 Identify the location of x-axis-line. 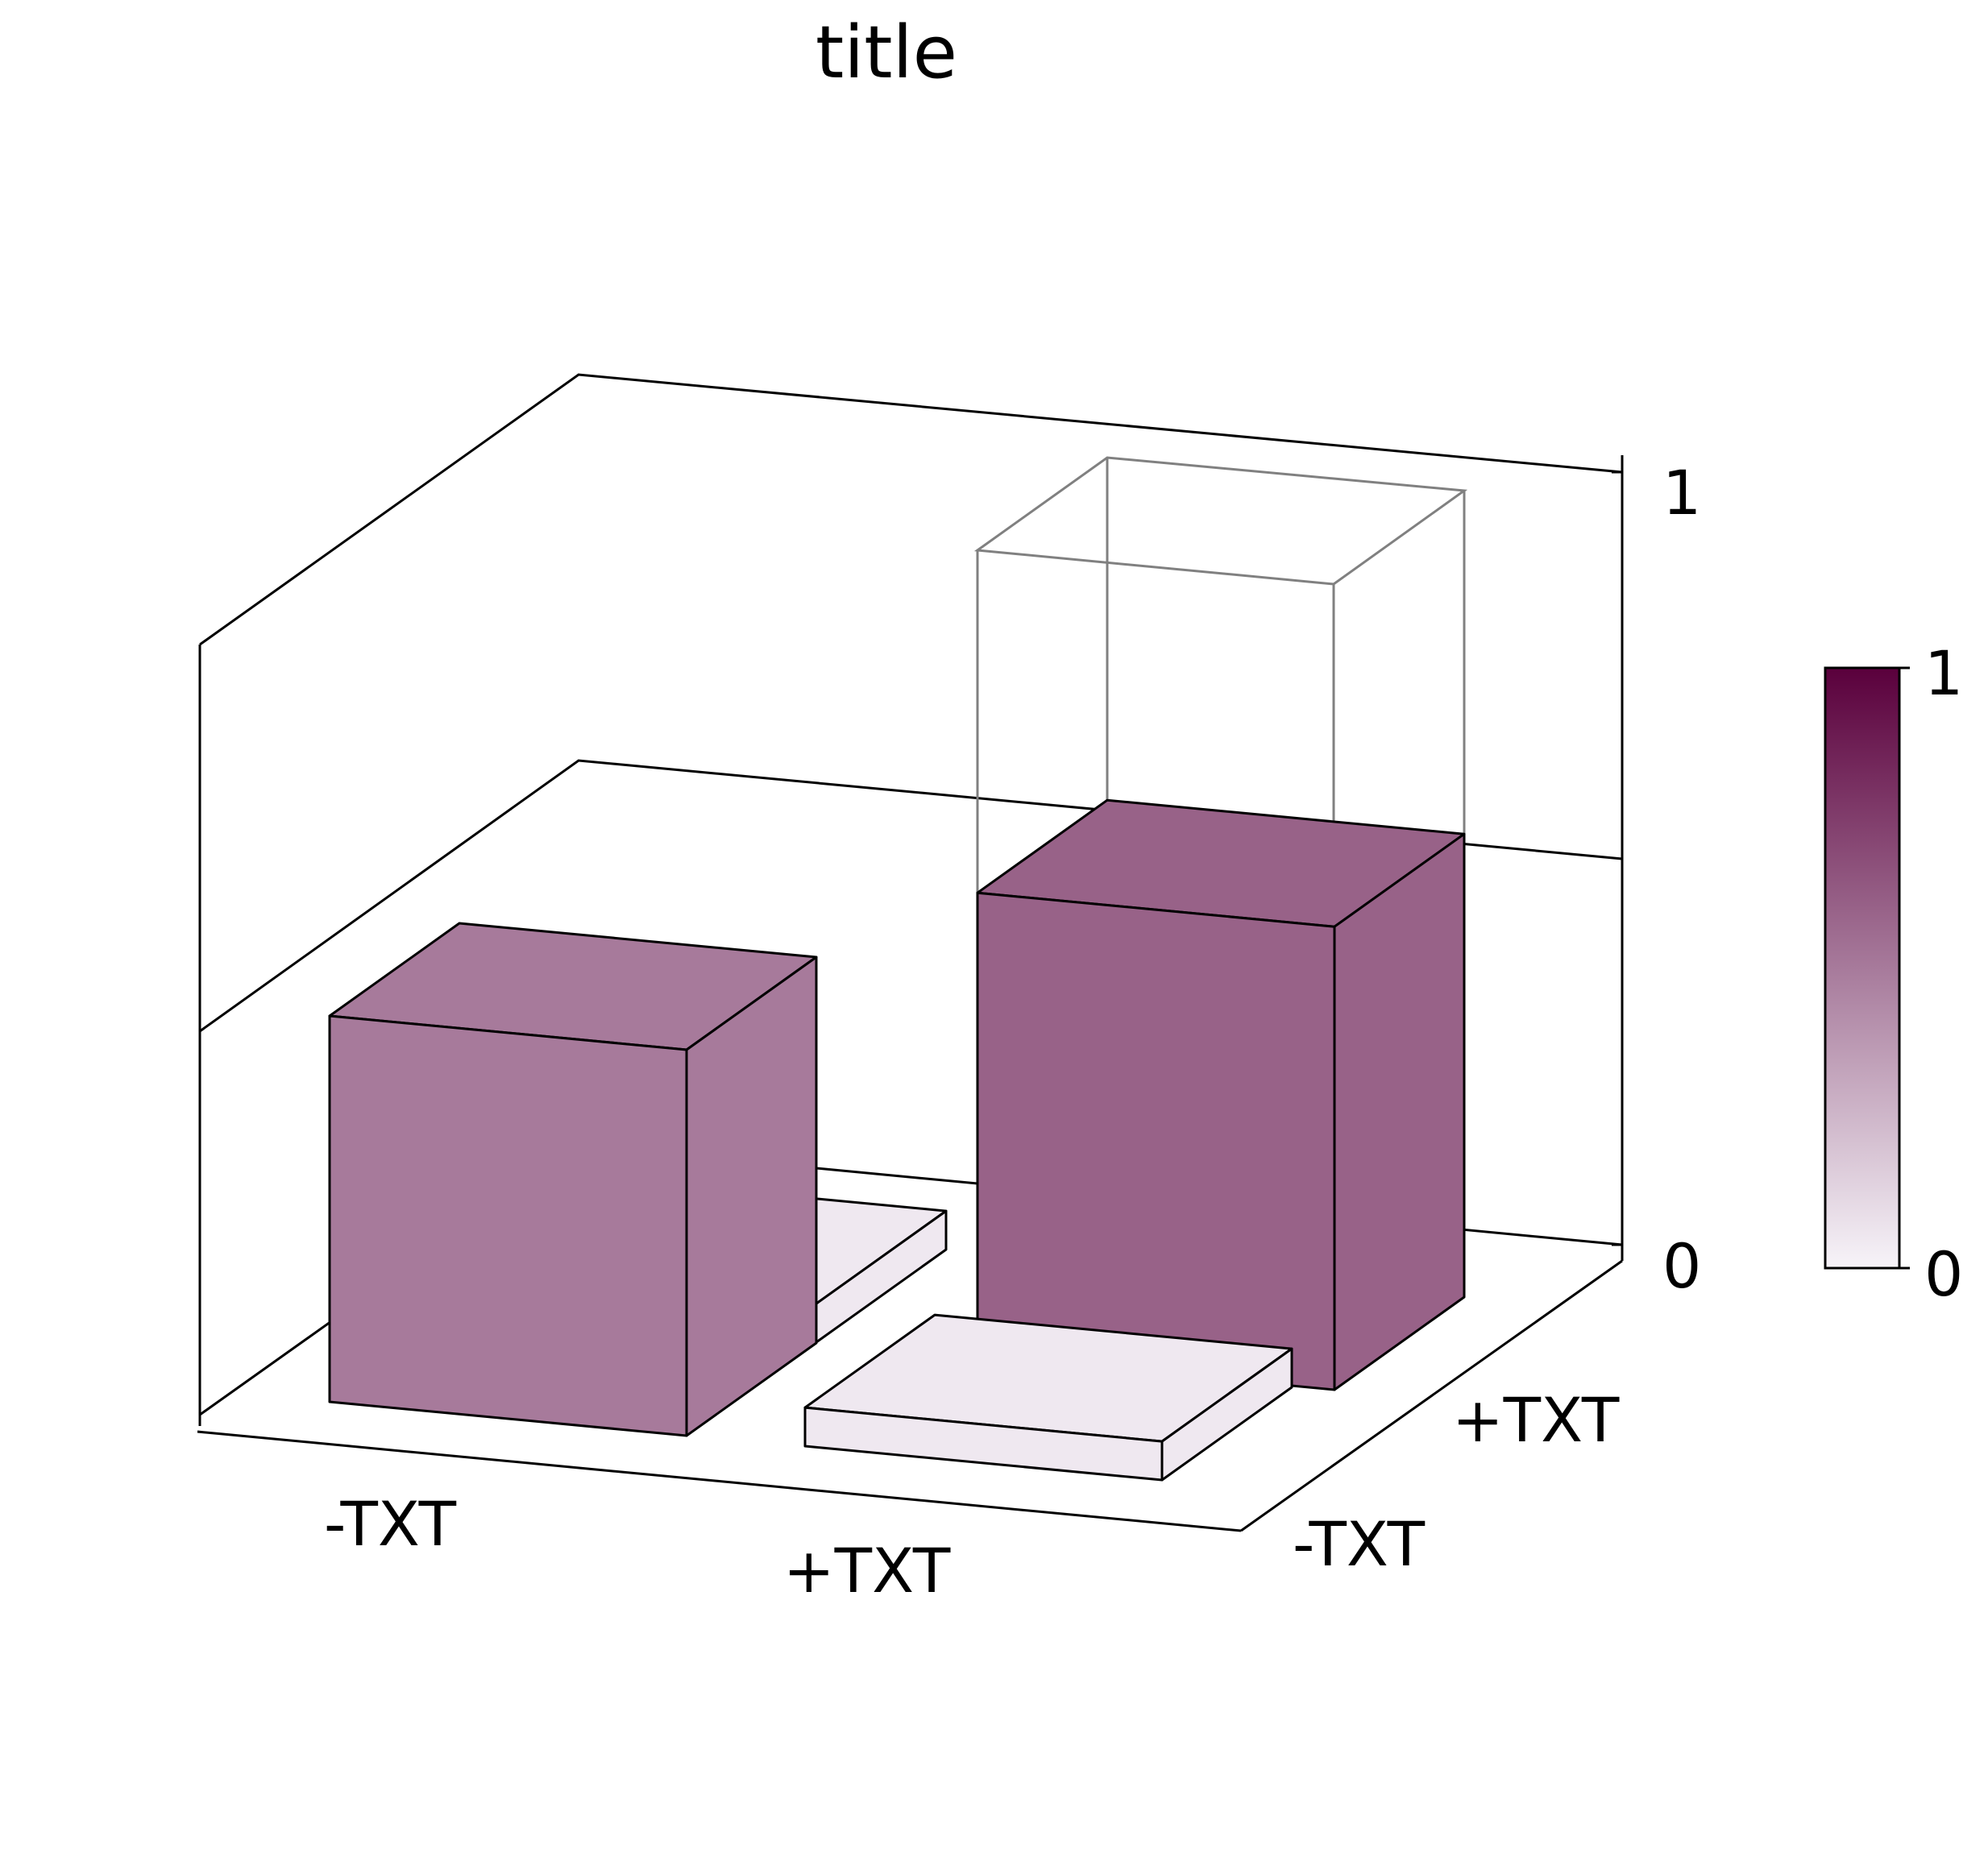
(720, 1481).